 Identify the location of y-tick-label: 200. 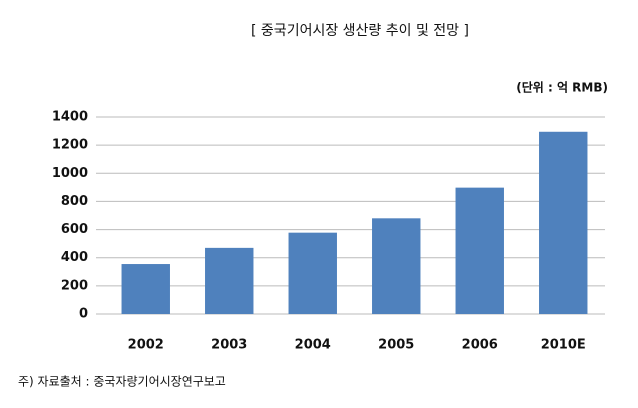
(74, 285).